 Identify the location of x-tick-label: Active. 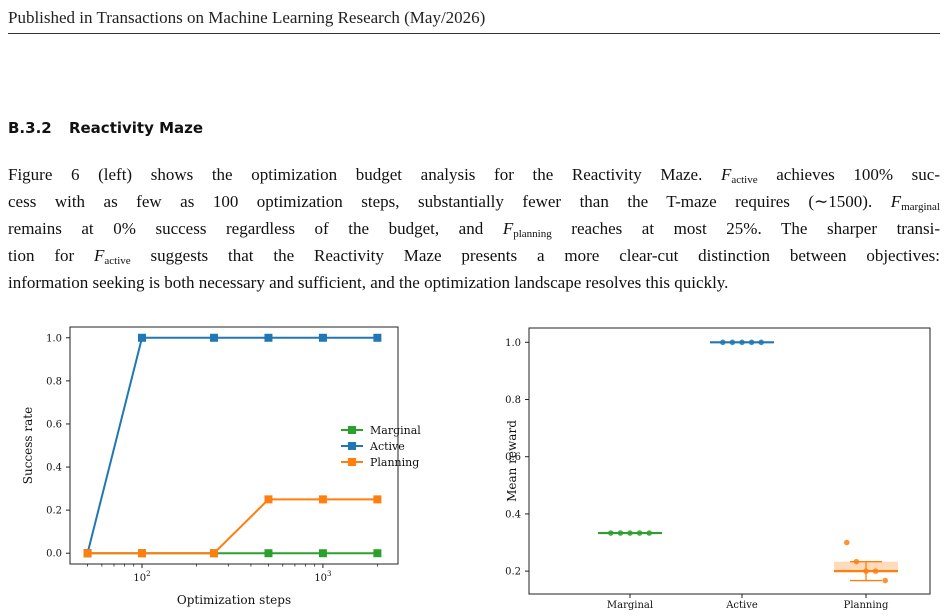
(741, 605).